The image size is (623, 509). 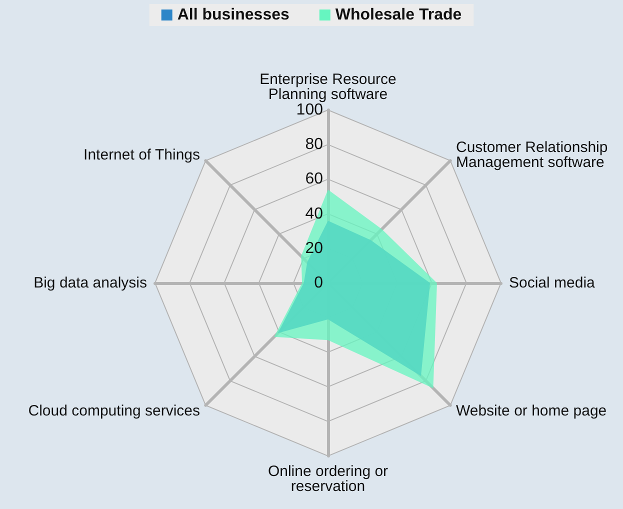 What do you see at coordinates (552, 283) in the screenshot?
I see `spoke-label: Social media` at bounding box center [552, 283].